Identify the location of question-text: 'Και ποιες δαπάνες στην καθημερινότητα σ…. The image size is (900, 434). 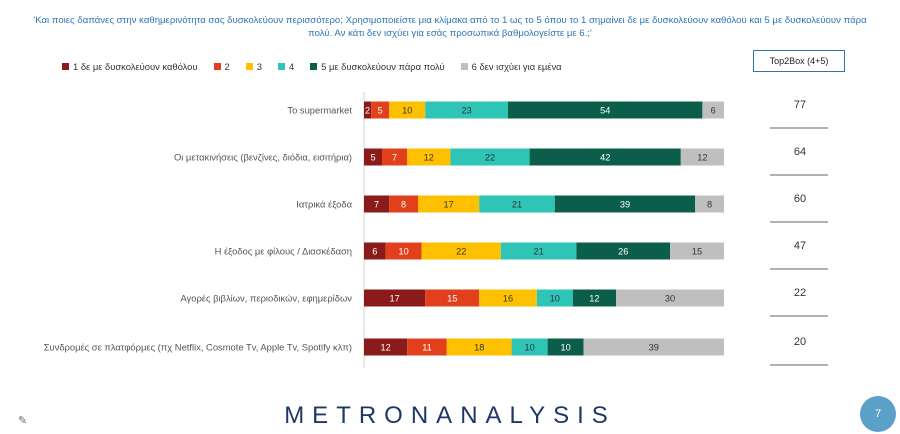
(450, 27).